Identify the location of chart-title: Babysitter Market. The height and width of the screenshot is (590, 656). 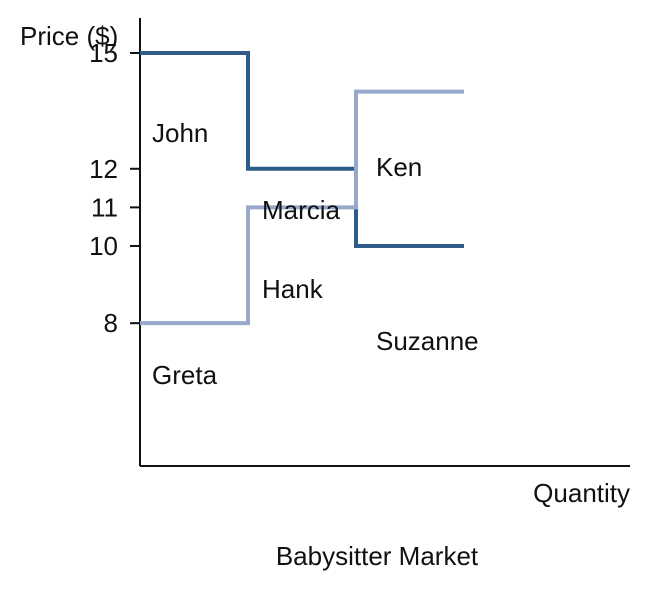
(377, 556).